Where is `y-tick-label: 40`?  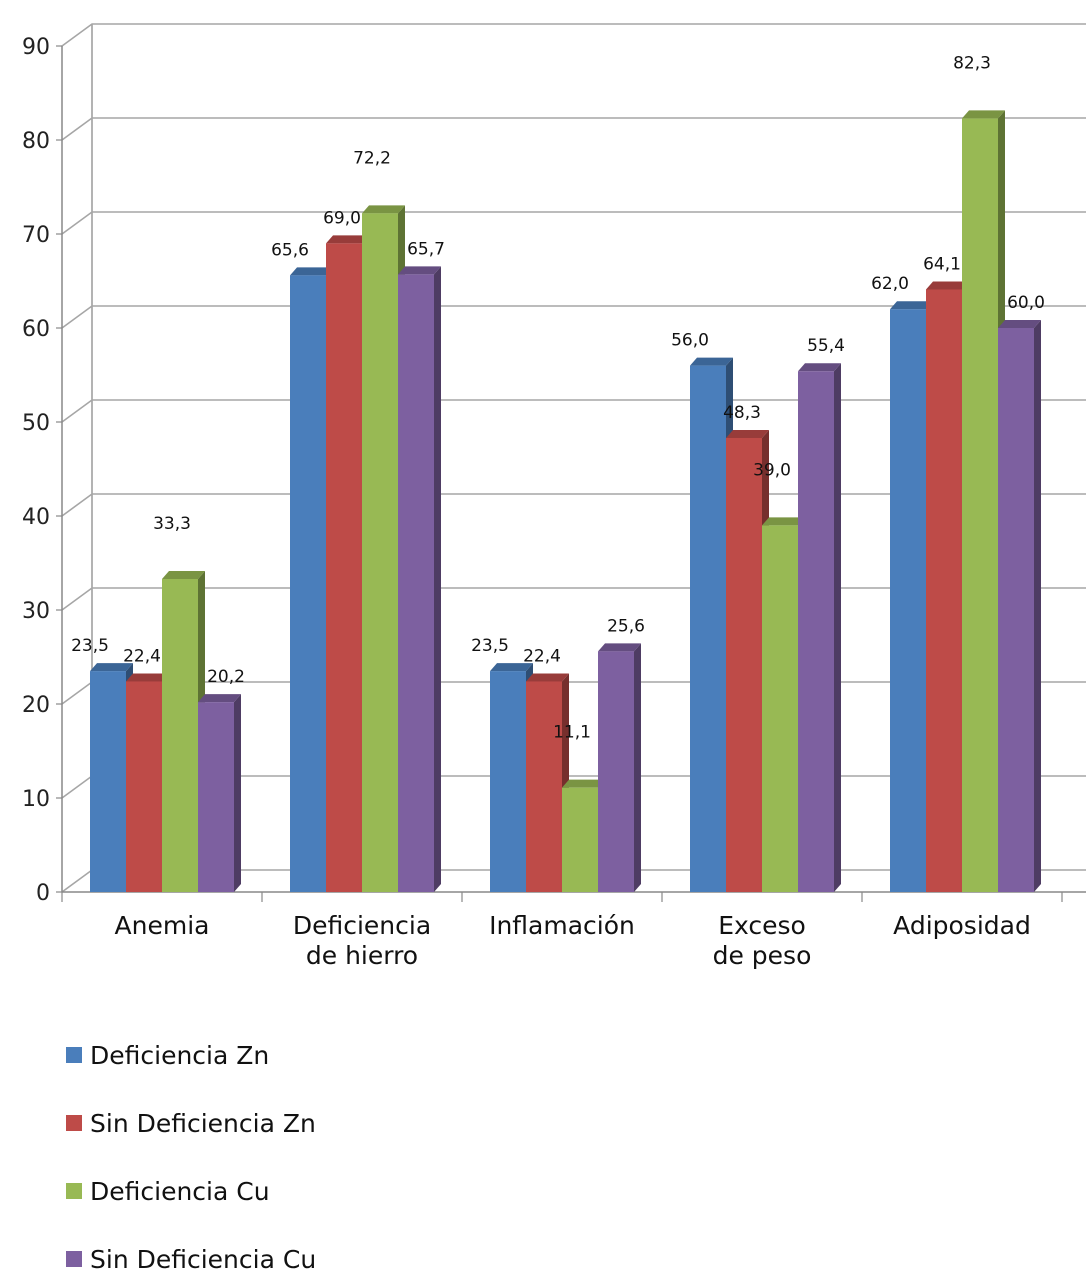
y-tick-label: 40 is located at coordinates (36, 517).